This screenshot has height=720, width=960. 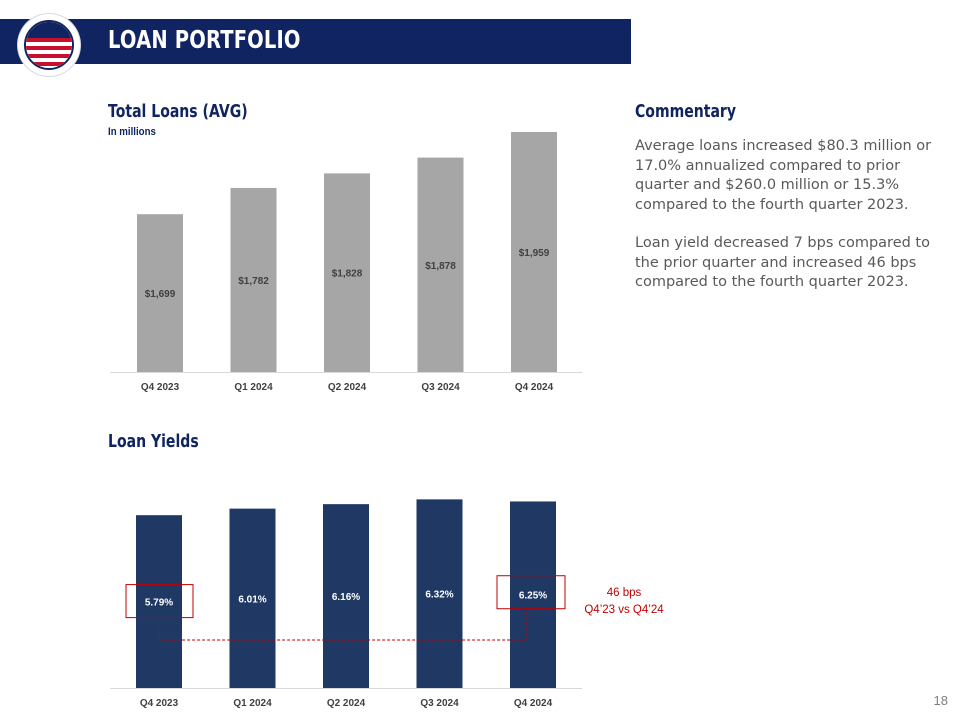 I want to click on page-number: 18, so click(x=940, y=700).